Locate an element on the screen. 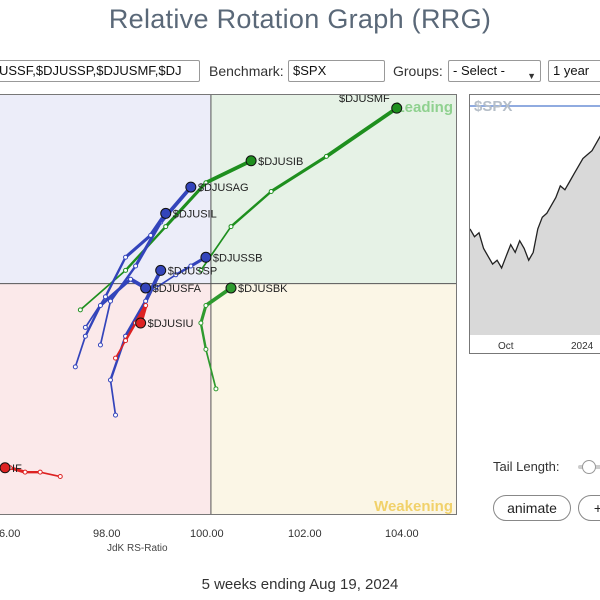 Image resolution: width=600 pixels, height=600 pixels. series-djussb: $DJUSSB is located at coordinates (208, 271).